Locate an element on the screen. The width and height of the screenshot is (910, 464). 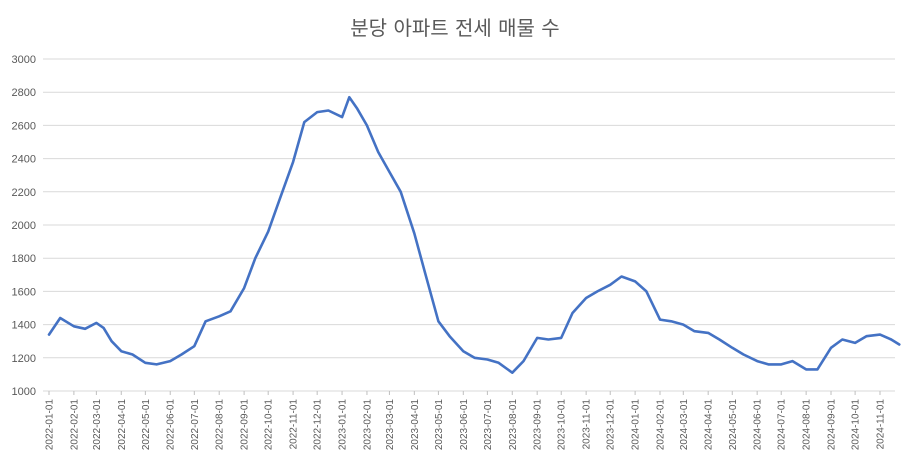
x-tick-label: 2022-02-01 is located at coordinates (74, 425).